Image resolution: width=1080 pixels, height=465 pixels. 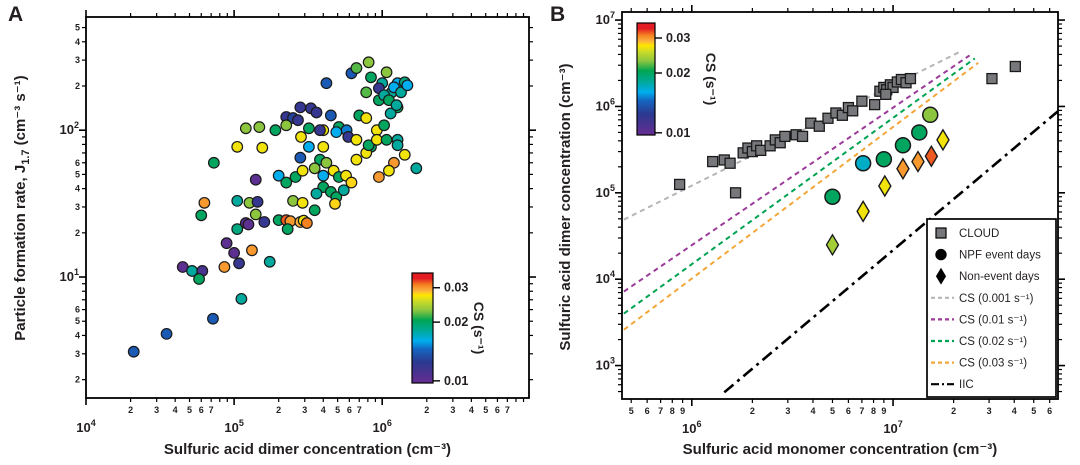 What do you see at coordinates (979, 234) in the screenshot?
I see `legend-entry-label: CLOUD` at bounding box center [979, 234].